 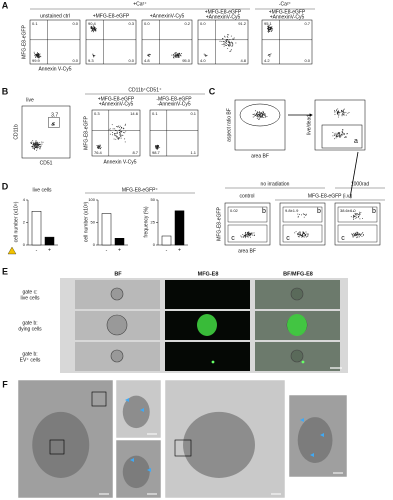 What do you see at coordinates (302, 224) in the screenshot?
I see `plot-frame` at bounding box center [302, 224].